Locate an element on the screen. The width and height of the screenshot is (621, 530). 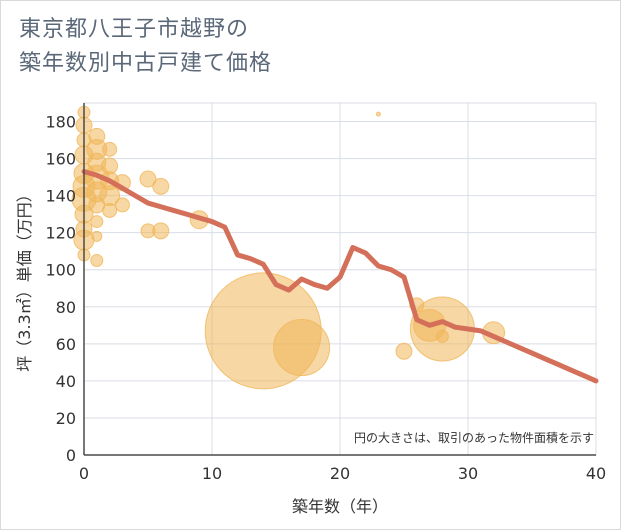
y-tick-label-180: 180 is located at coordinates (60, 122).